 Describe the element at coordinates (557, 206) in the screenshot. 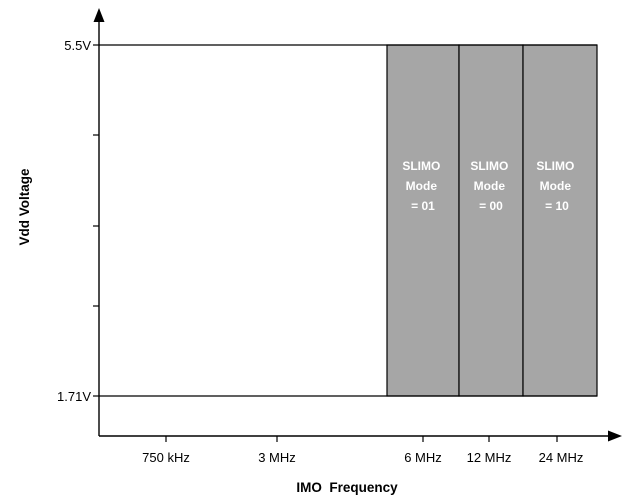

I see `label-line: = 10` at that location.